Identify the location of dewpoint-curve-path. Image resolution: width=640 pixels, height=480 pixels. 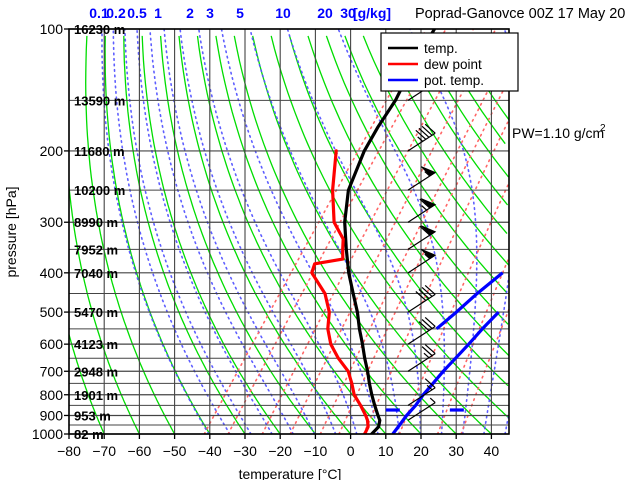
(340, 291).